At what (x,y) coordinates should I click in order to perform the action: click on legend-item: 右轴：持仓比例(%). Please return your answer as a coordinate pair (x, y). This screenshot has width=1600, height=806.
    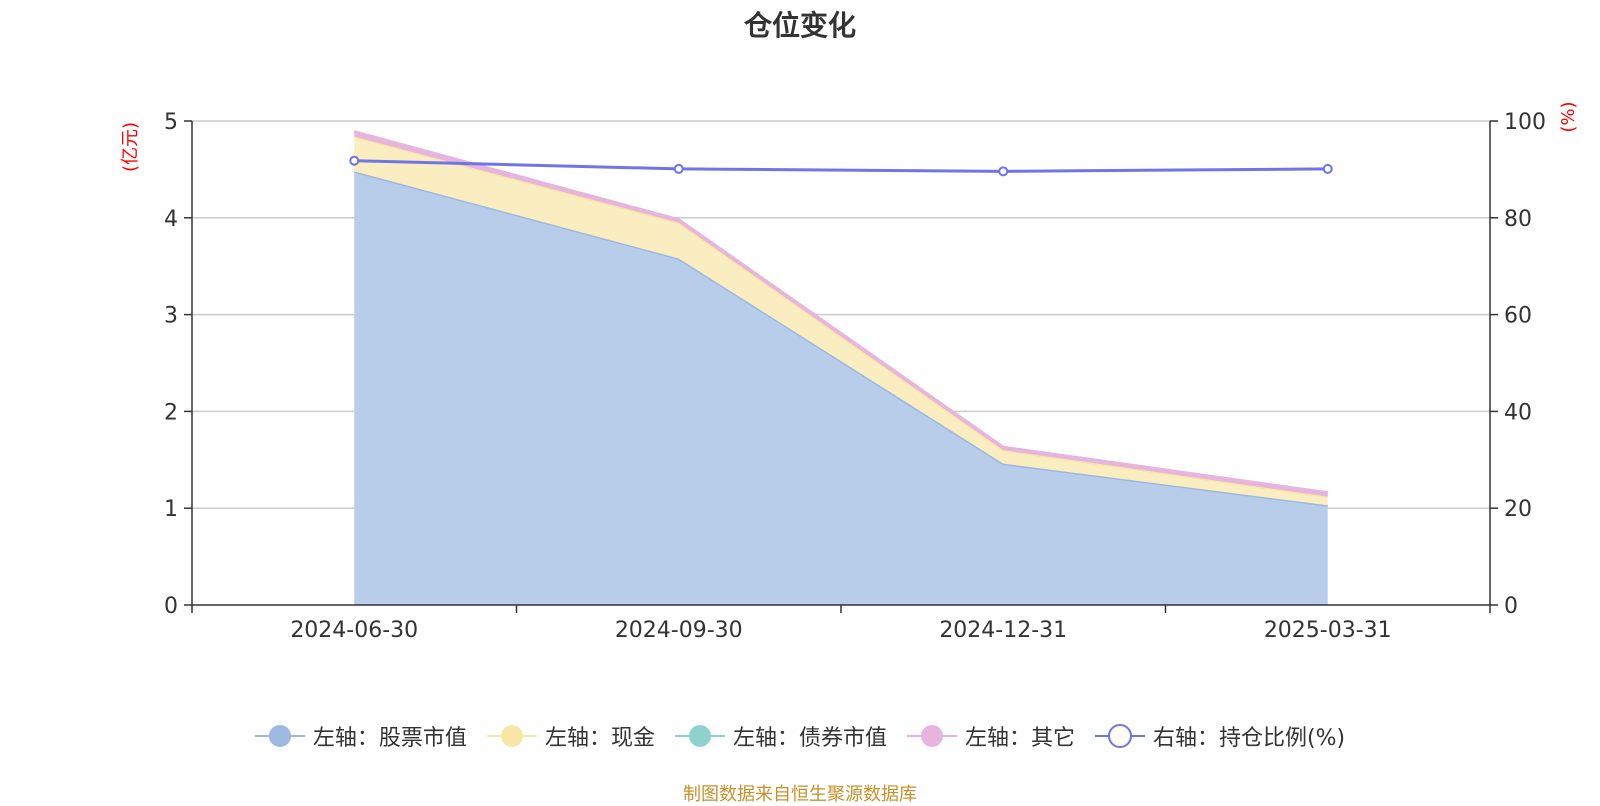
    Looking at the image, I should click on (1220, 736).